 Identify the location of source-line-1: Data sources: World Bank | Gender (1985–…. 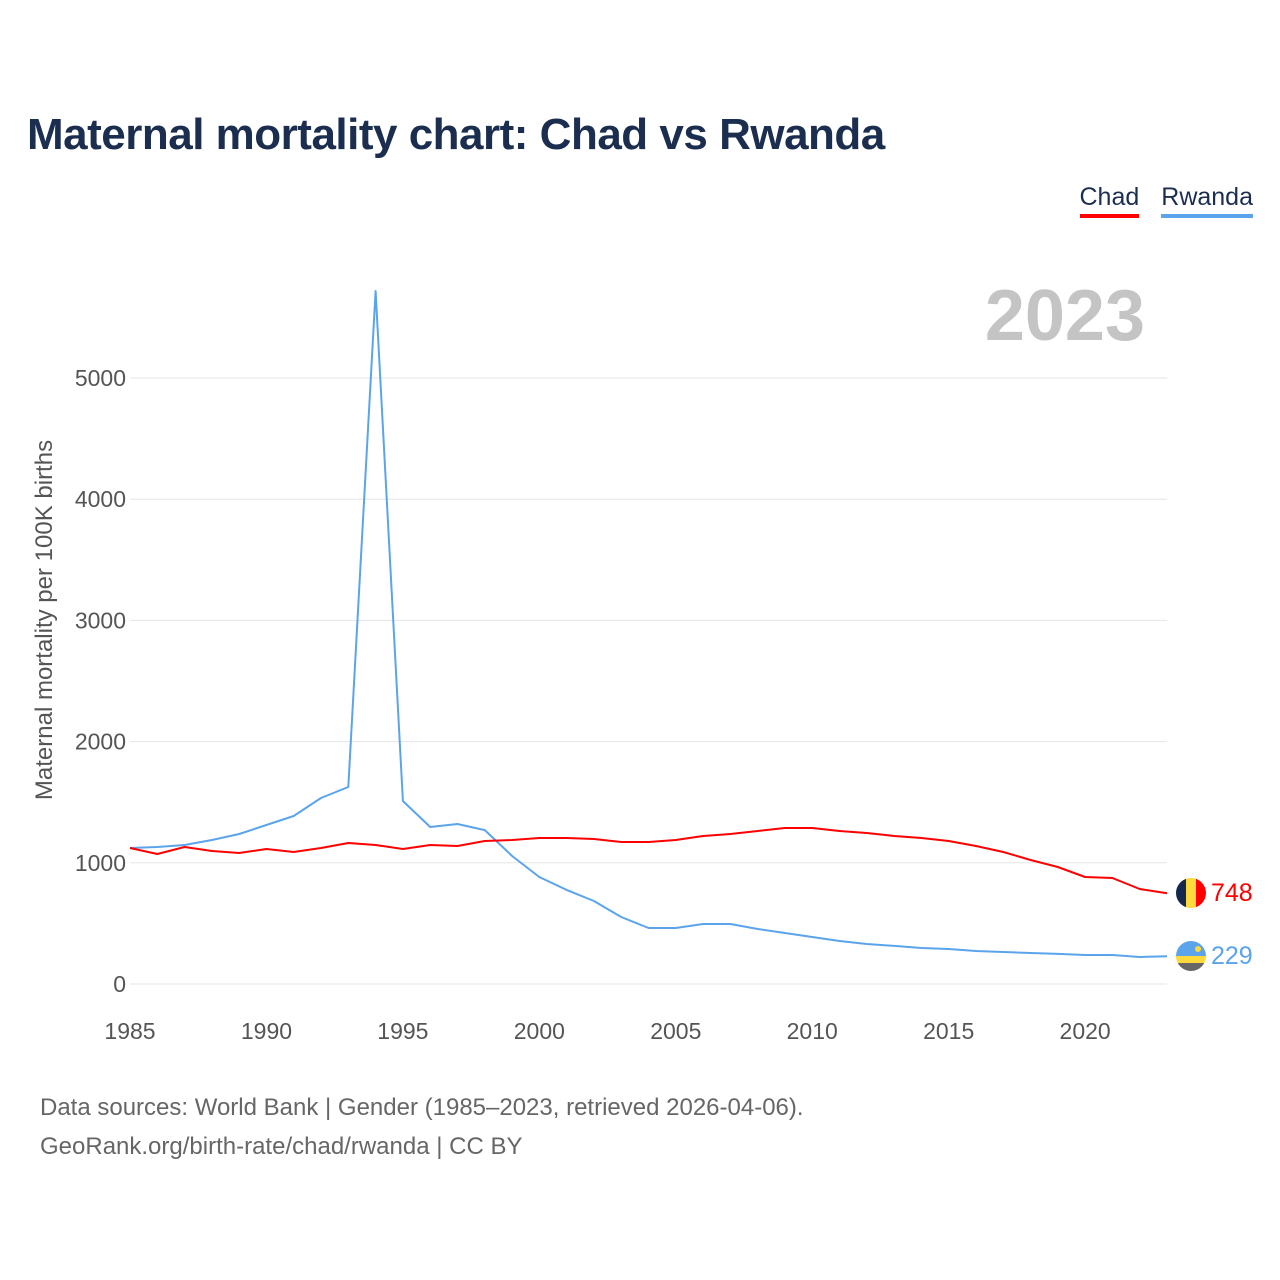
(422, 1107).